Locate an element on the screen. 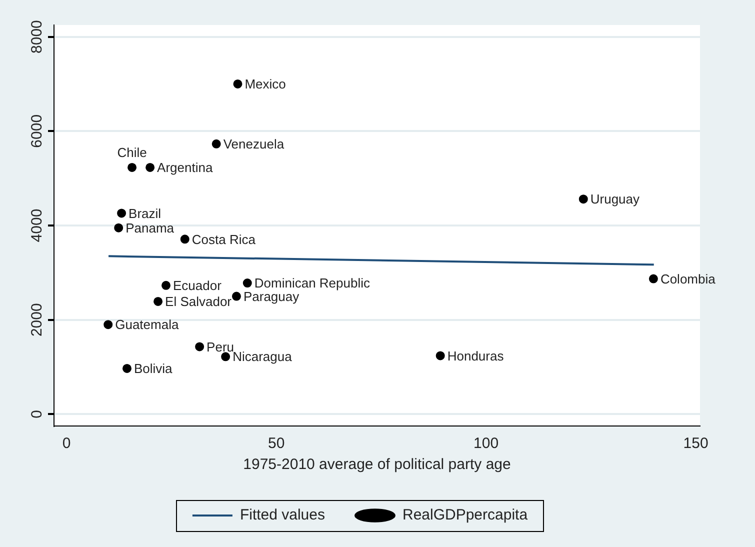 This screenshot has width=755, height=547. annotation: Peru is located at coordinates (220, 346).